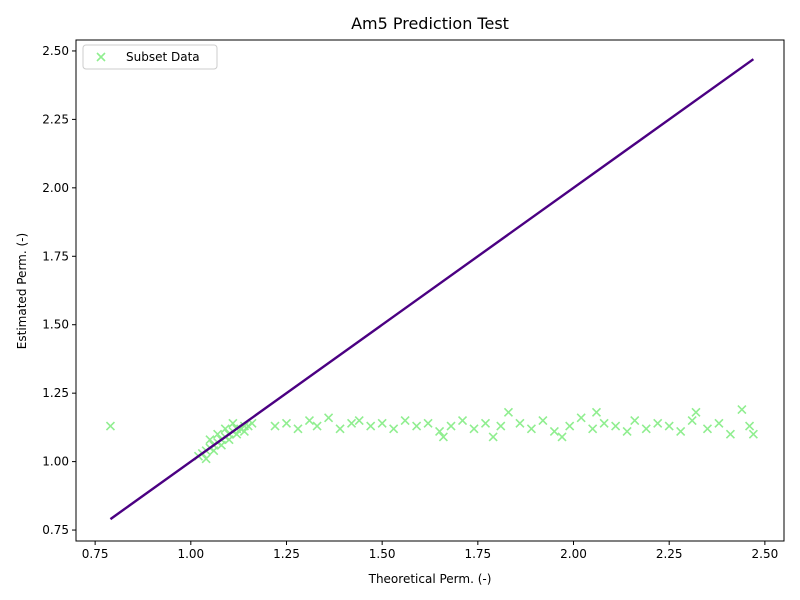 This screenshot has height=600, width=800. I want to click on y-axis-label: Estimated Perm. (-), so click(22, 291).